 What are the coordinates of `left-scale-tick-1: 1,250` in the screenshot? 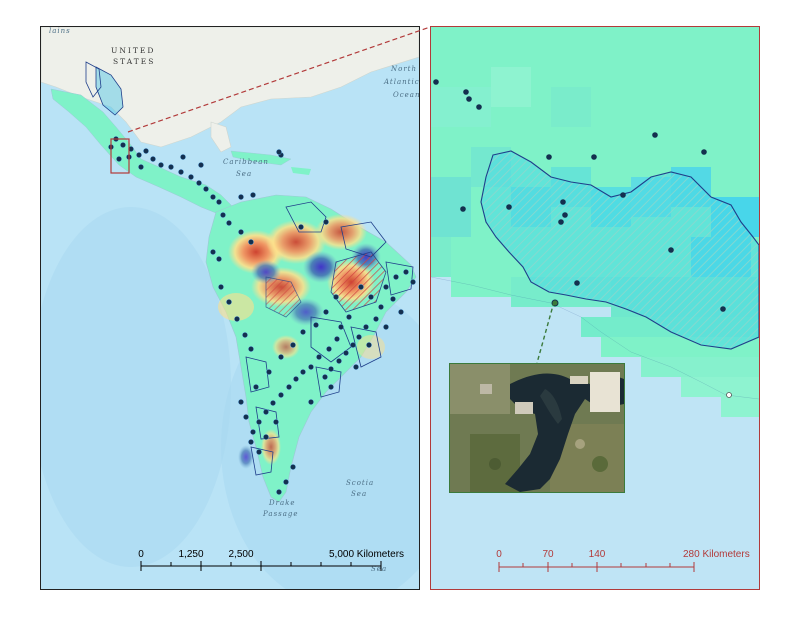 It's located at (190, 554).